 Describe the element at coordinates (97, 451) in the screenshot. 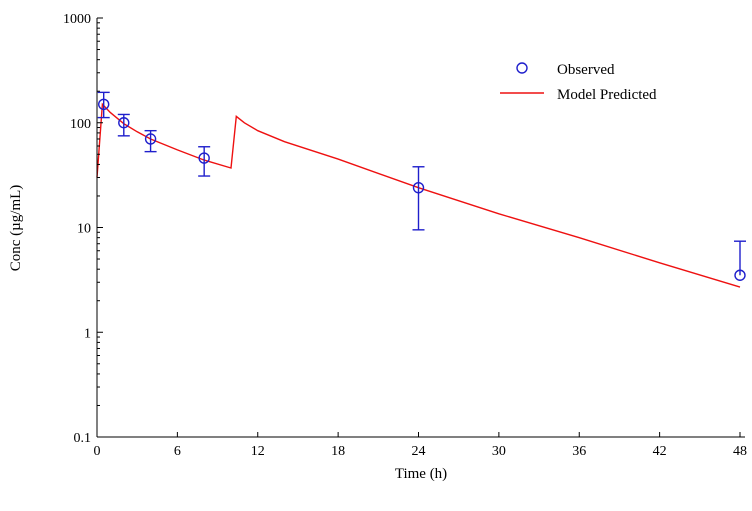

I see `x-tick-label: 0` at that location.